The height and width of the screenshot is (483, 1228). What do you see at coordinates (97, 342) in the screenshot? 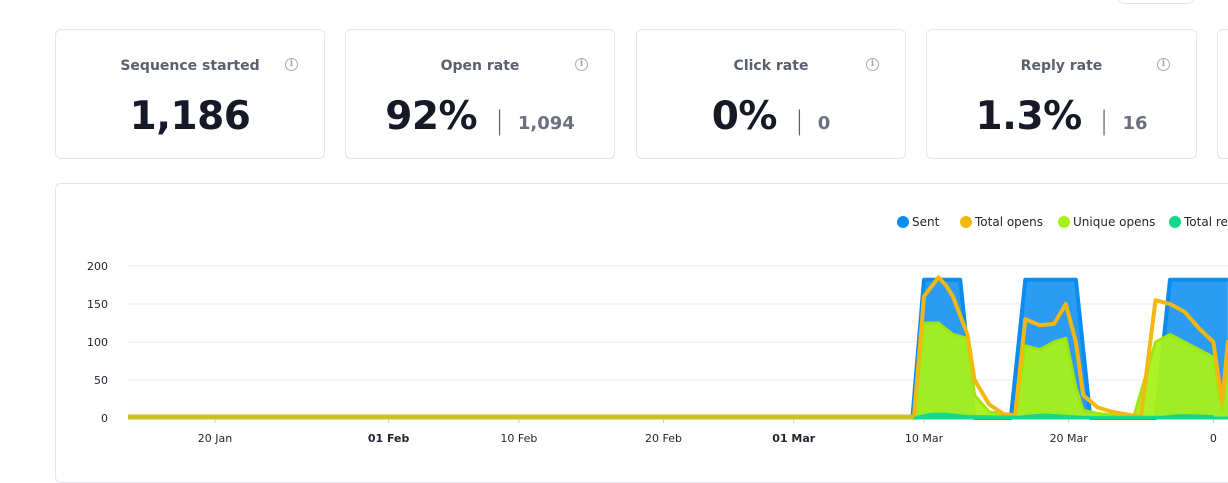
I see `y-tick-label: 100` at bounding box center [97, 342].